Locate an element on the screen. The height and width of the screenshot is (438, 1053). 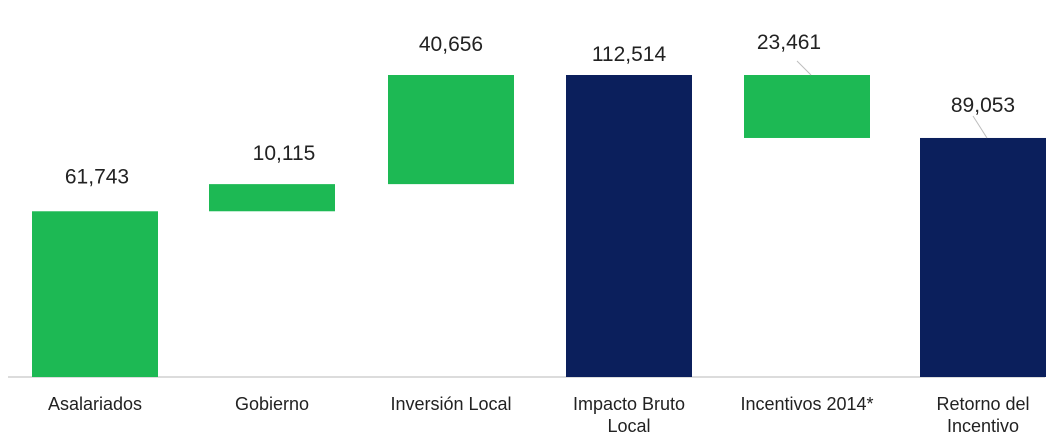
category-label-line: Gobierno is located at coordinates (272, 404).